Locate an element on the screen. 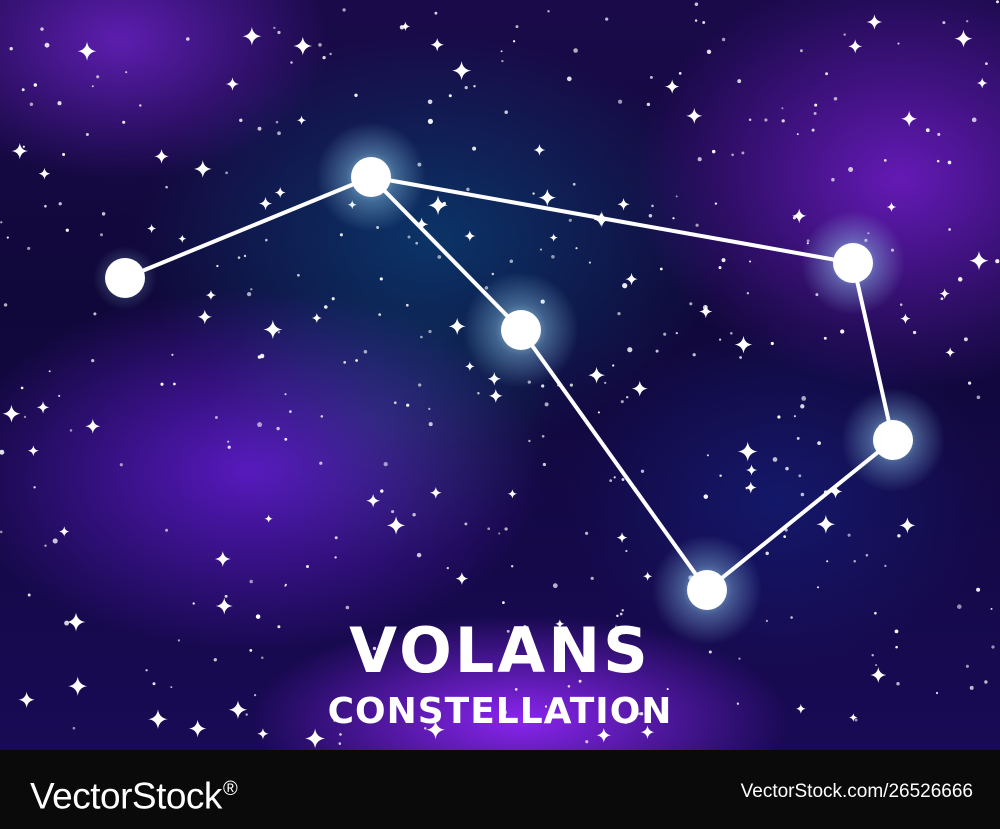  poster-subtitle: Constellation is located at coordinates (500, 711).